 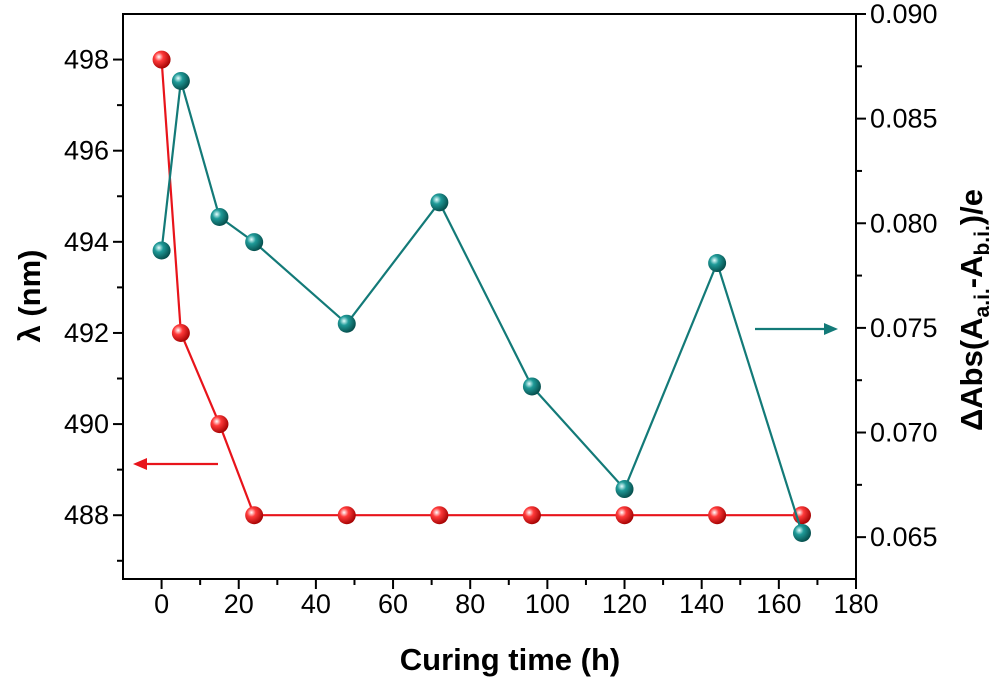 I want to click on x-axis-title: Curing time (h), so click(x=510, y=659).